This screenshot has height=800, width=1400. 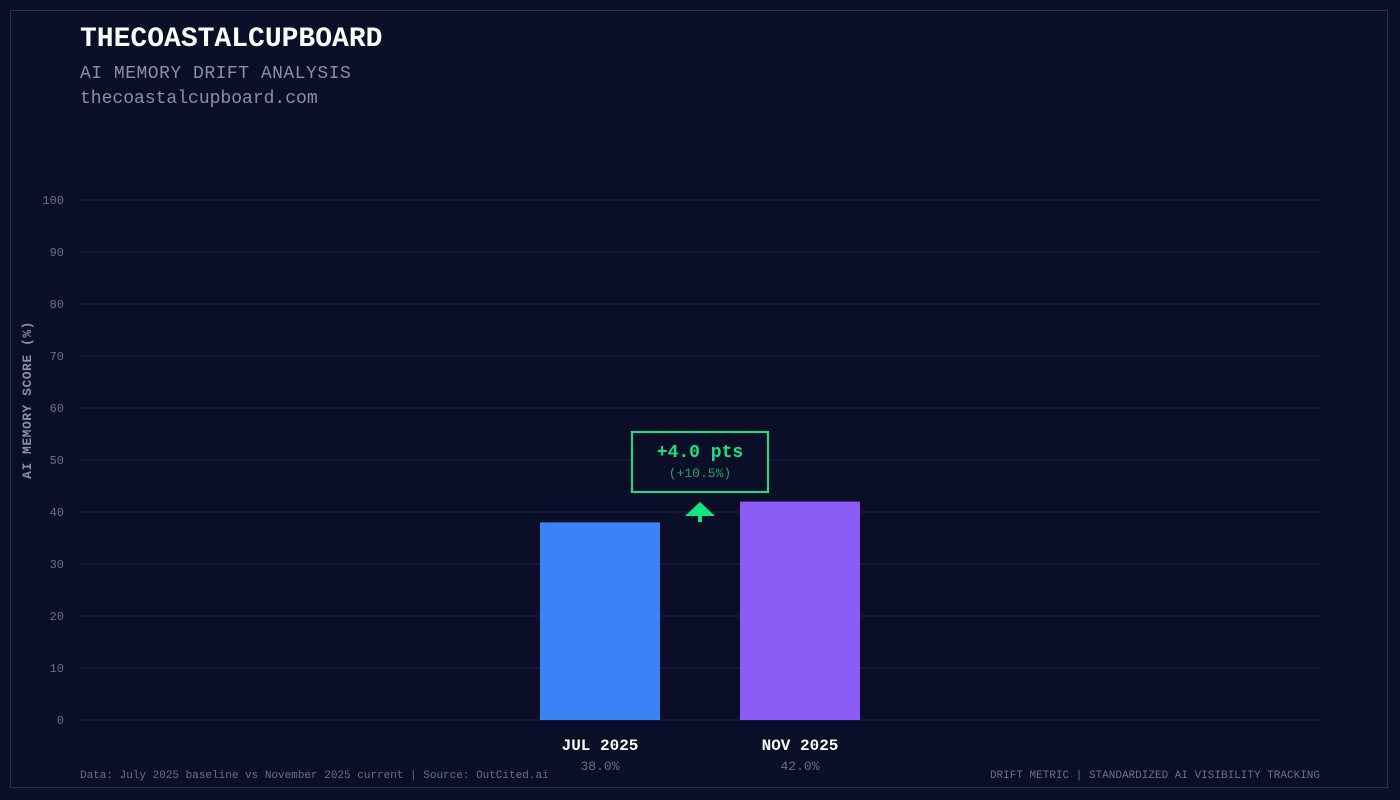 What do you see at coordinates (599, 766) in the screenshot?
I see `bar-value-label: 38.0%` at bounding box center [599, 766].